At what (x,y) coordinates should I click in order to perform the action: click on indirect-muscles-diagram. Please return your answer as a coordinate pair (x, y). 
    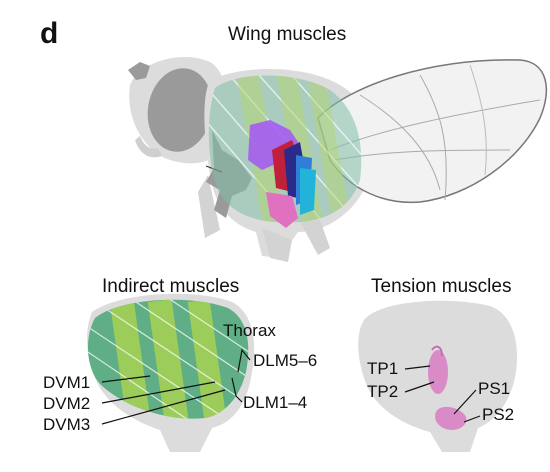
    Looking at the image, I should click on (171, 372).